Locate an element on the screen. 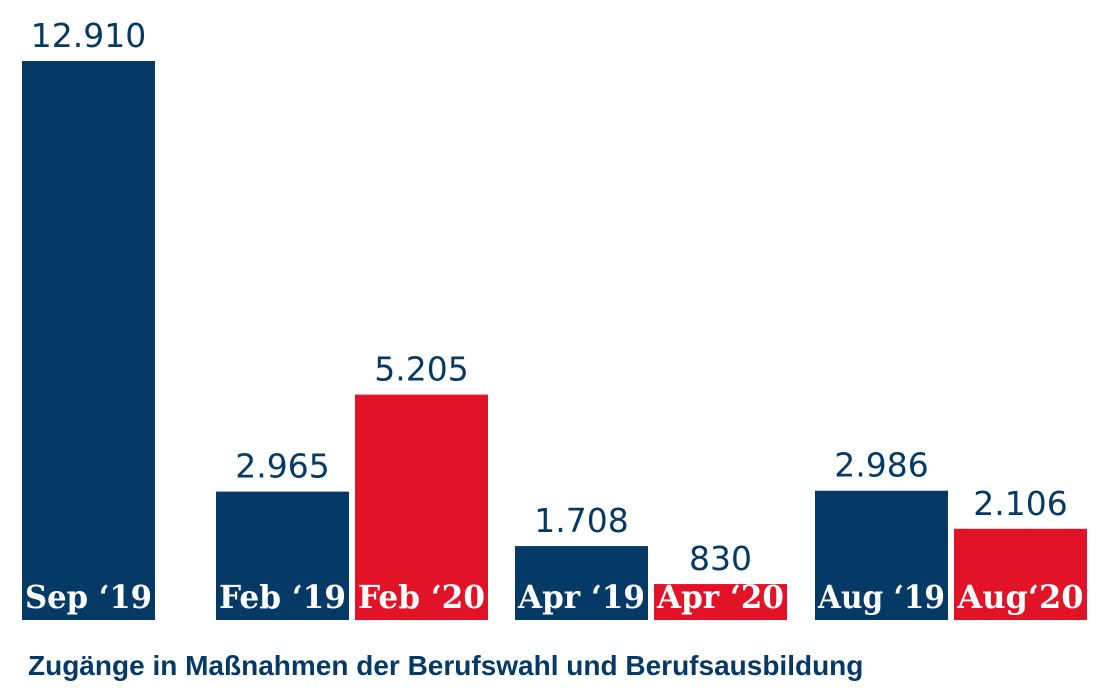 Image resolution: width=1110 pixels, height=698 pixels. category-label: Apr ‘20 is located at coordinates (720, 597).